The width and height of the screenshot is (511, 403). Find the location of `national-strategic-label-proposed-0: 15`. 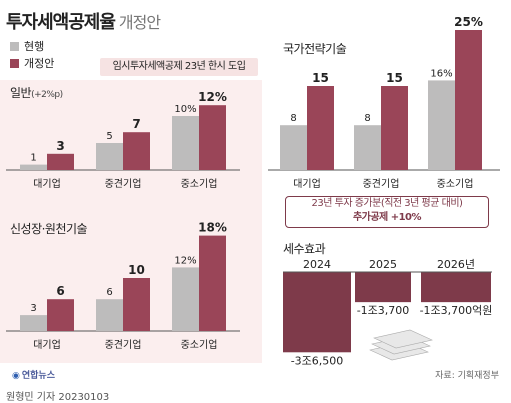

national-strategic-label-proposed-0: 15 is located at coordinates (320, 78).